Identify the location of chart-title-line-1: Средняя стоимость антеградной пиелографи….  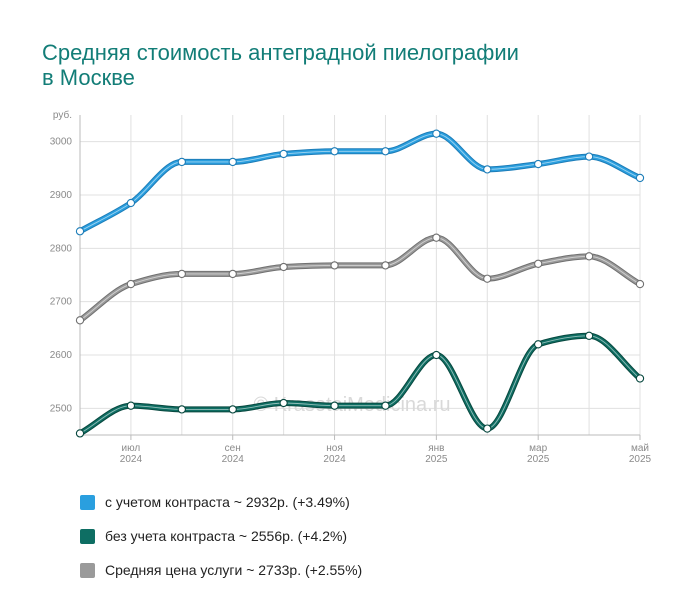
(280, 52).